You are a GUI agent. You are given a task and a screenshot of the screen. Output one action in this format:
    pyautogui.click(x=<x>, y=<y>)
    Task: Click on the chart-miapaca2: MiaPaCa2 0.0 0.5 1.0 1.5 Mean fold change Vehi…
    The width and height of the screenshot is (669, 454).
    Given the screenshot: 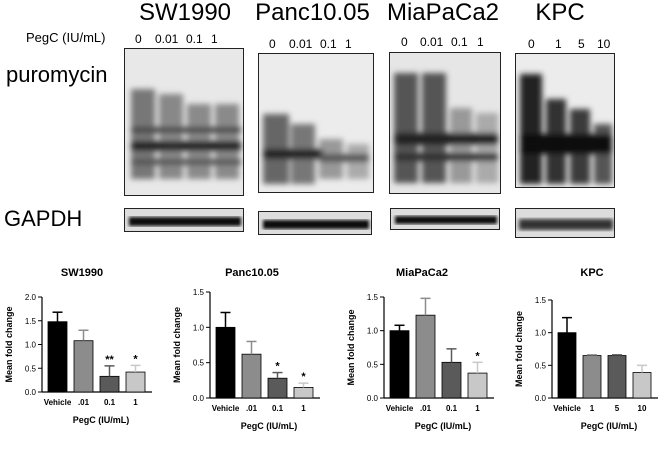 What is the action you would take?
    pyautogui.click(x=424, y=358)
    